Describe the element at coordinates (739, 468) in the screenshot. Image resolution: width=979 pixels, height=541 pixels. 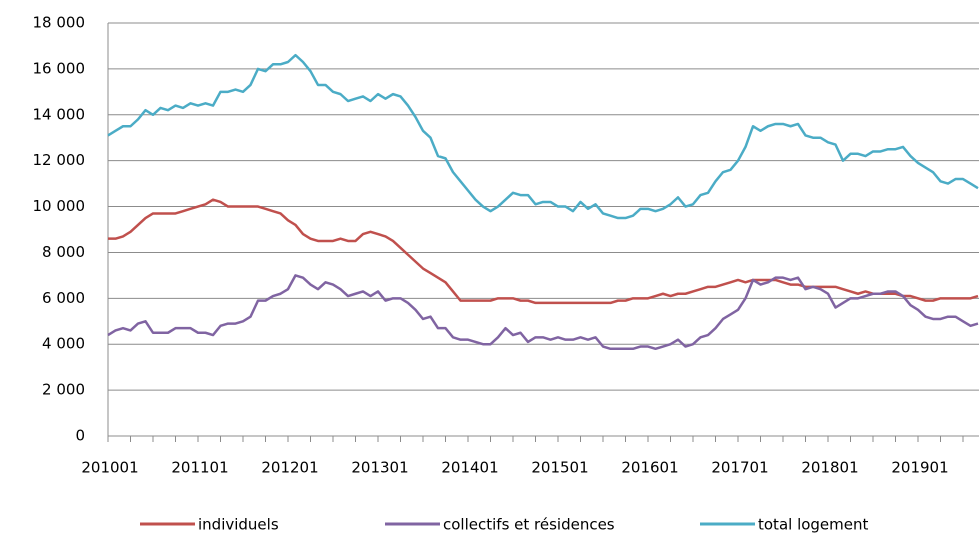
I see `x-tick-label: 201701` at that location.